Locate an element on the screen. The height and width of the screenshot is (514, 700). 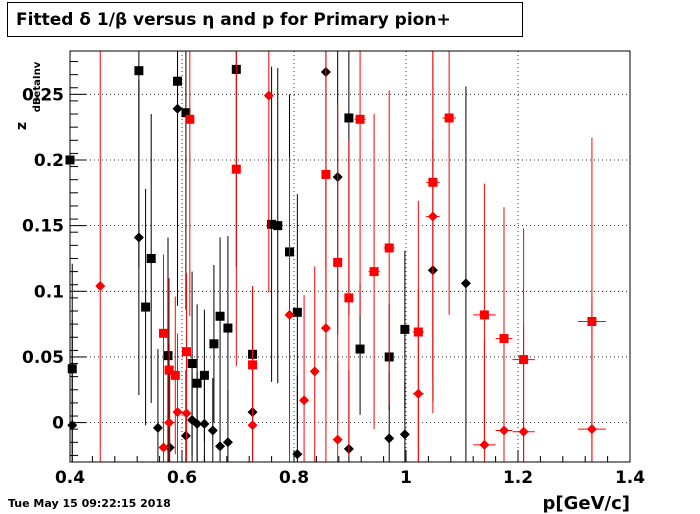
y-axis-title: z is located at coordinates (22, 126).